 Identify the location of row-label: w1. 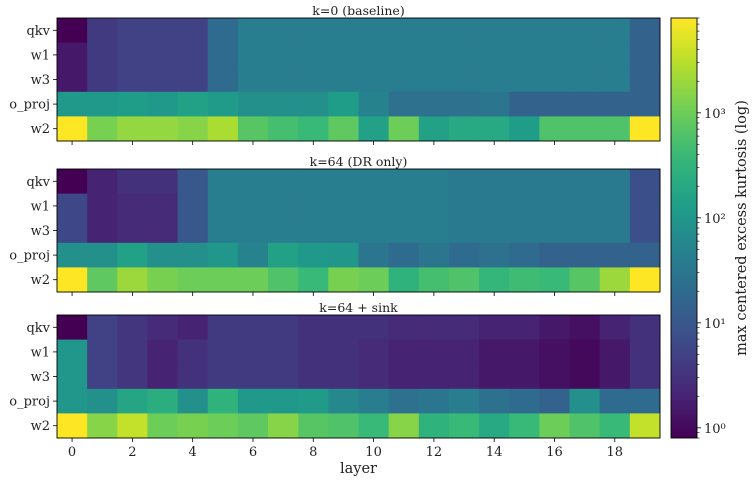
(40, 352).